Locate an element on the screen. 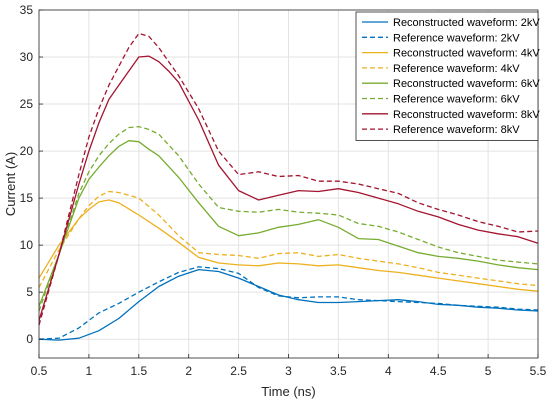  legend-label: Reconstructed waveform: 4kV is located at coordinates (466, 54).